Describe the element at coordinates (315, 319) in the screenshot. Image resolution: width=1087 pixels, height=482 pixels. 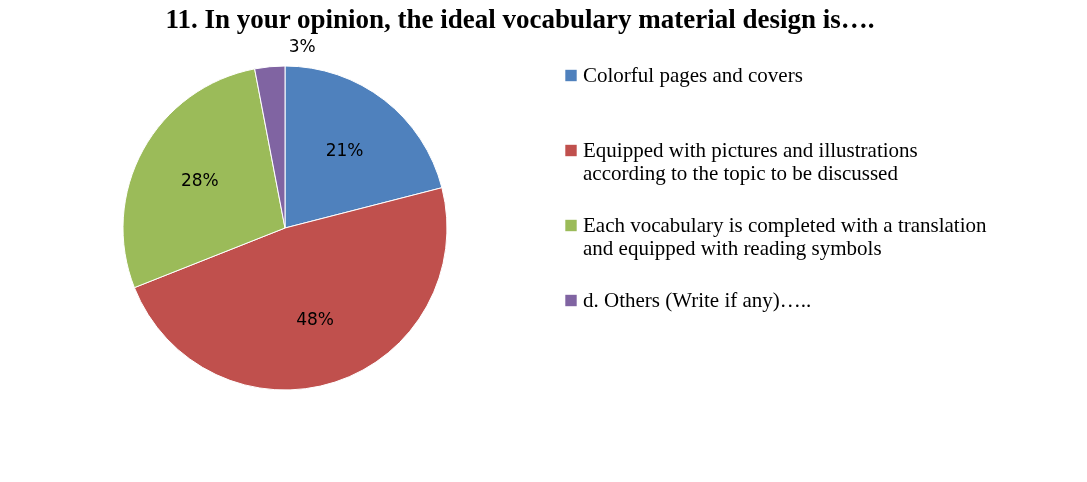
I see `data-label: 48%` at that location.